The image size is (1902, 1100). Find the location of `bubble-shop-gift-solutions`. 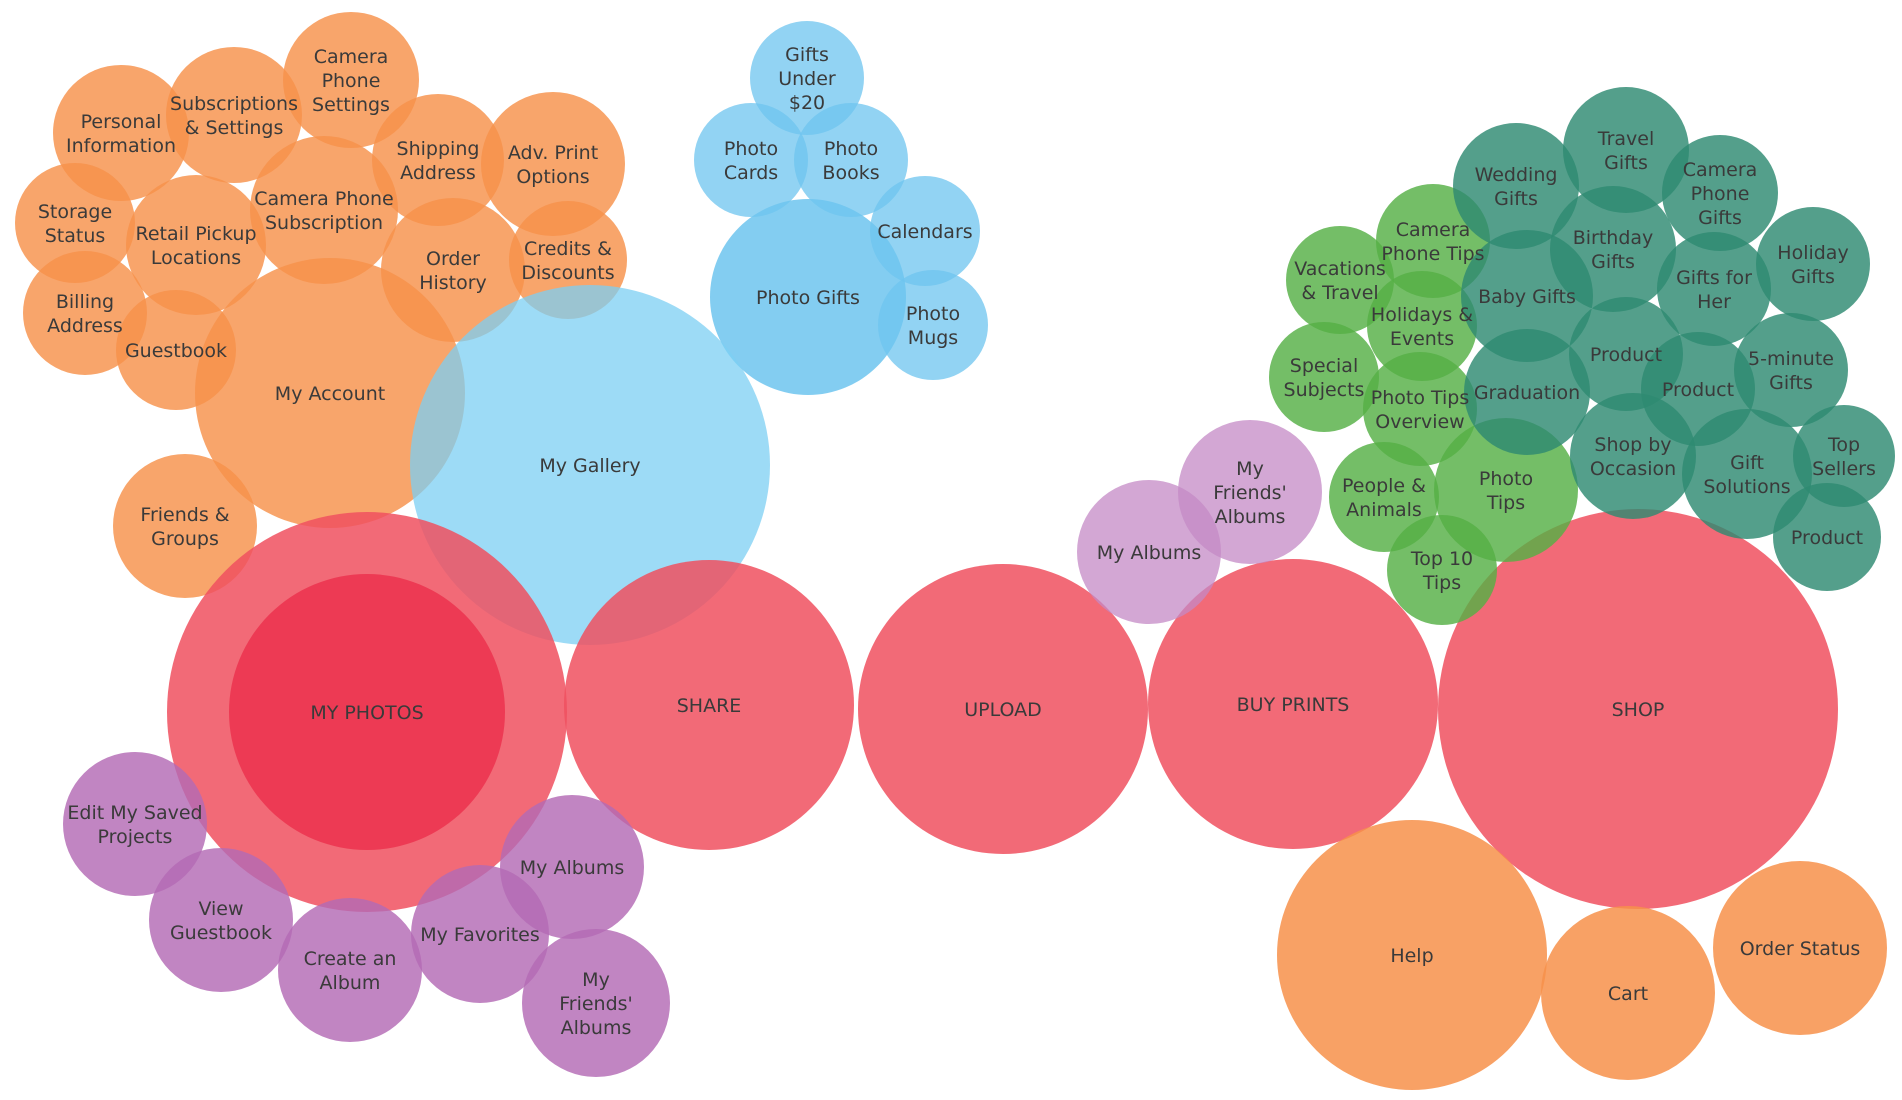

bubble-shop-gift-solutions is located at coordinates (1747, 474).